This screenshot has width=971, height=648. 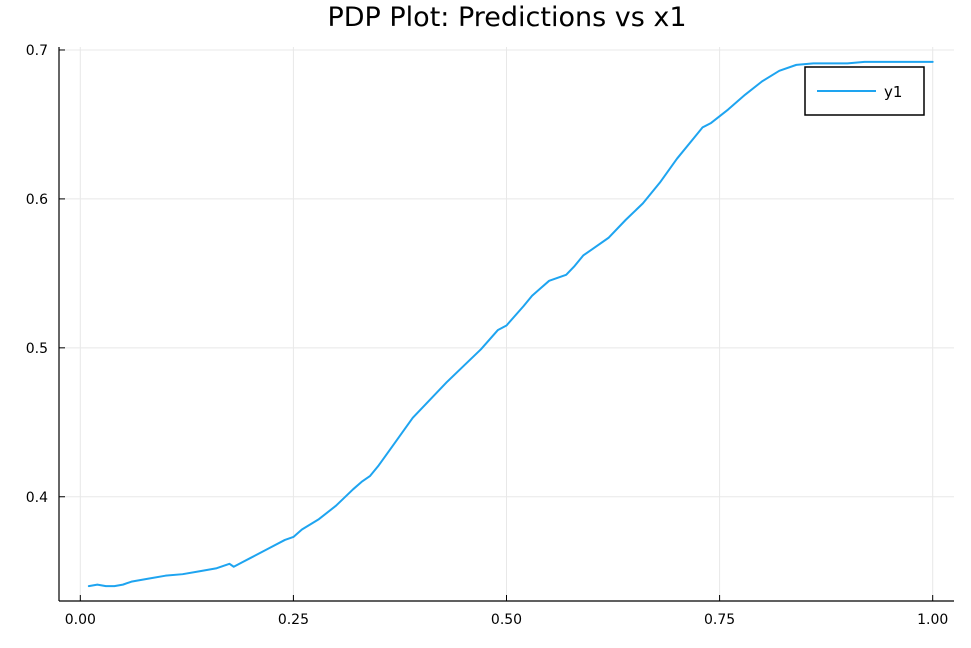 What do you see at coordinates (506, 620) in the screenshot?
I see `x-tick-label-2: 0.50` at bounding box center [506, 620].